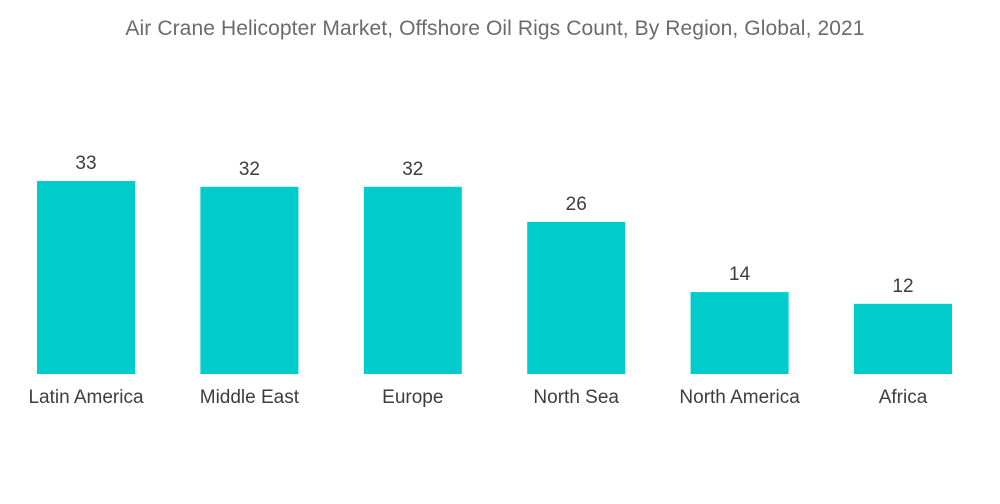  What do you see at coordinates (250, 397) in the screenshot?
I see `category-label-middle-east: Middle East` at bounding box center [250, 397].